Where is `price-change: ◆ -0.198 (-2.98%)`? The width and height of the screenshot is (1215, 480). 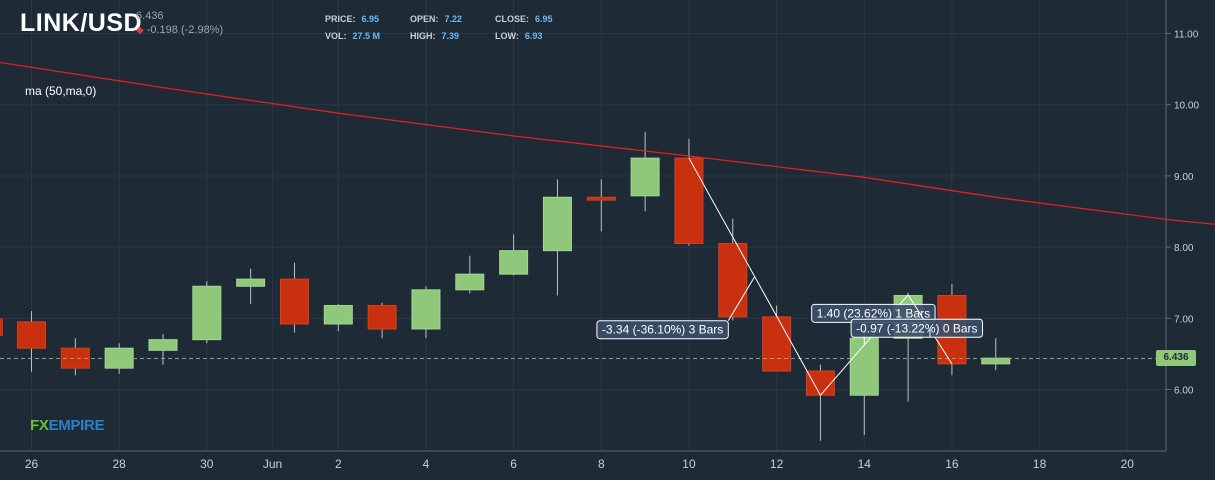
price-change: ◆ -0.198 (-2.98%) is located at coordinates (179, 30).